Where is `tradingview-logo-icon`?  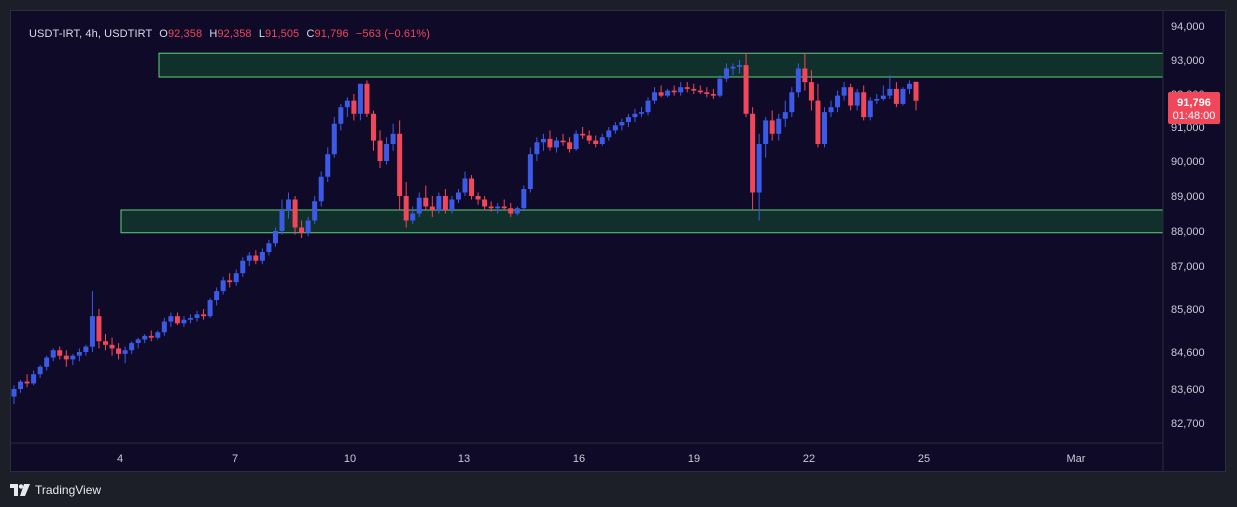
tradingview-logo-icon is located at coordinates (20, 490).